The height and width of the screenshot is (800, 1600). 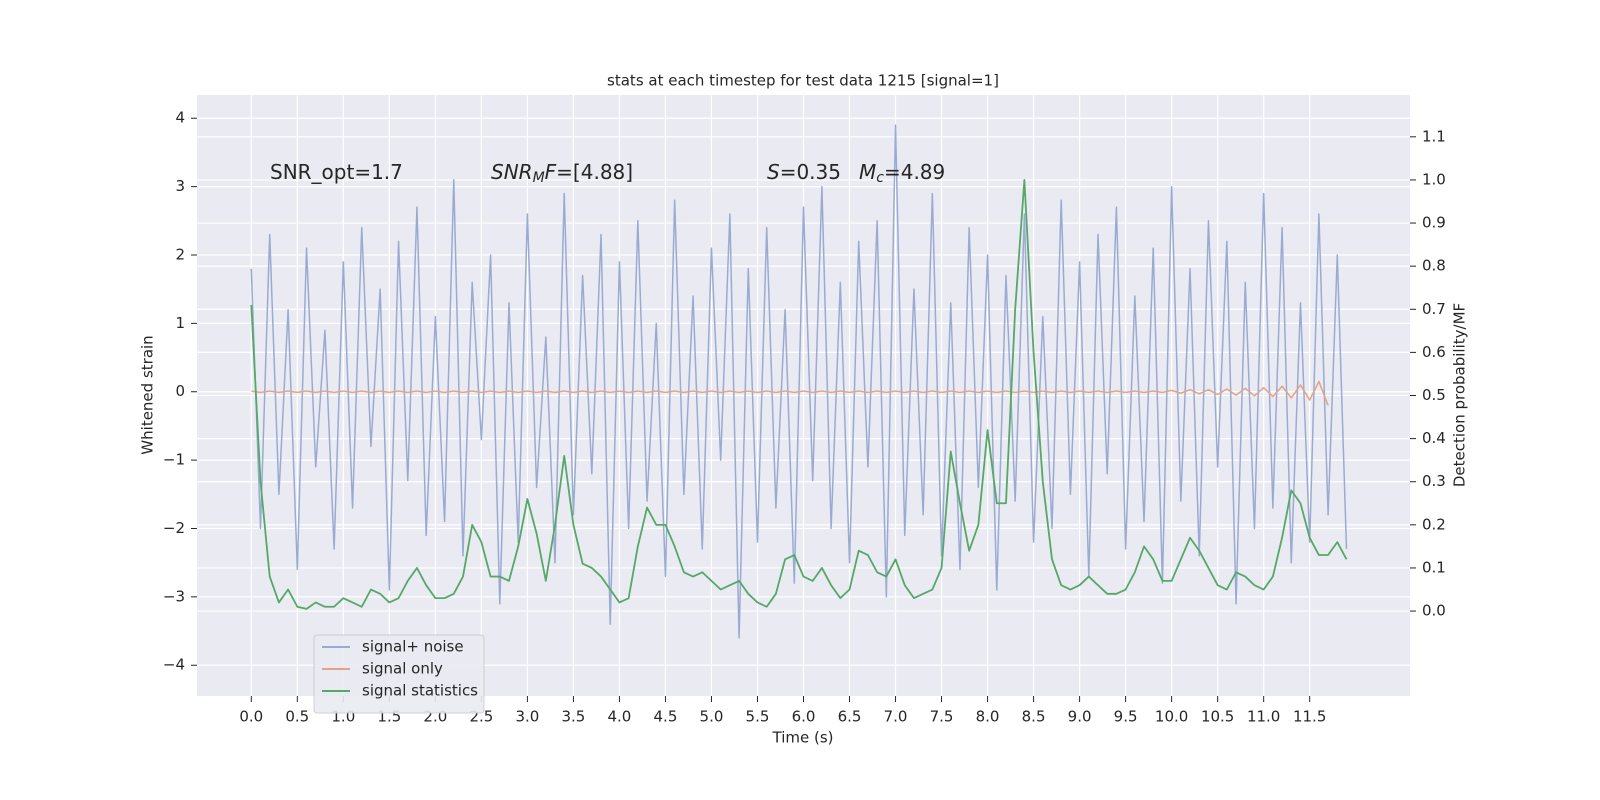 I want to click on x-tick-label: 0.5, so click(x=297, y=717).